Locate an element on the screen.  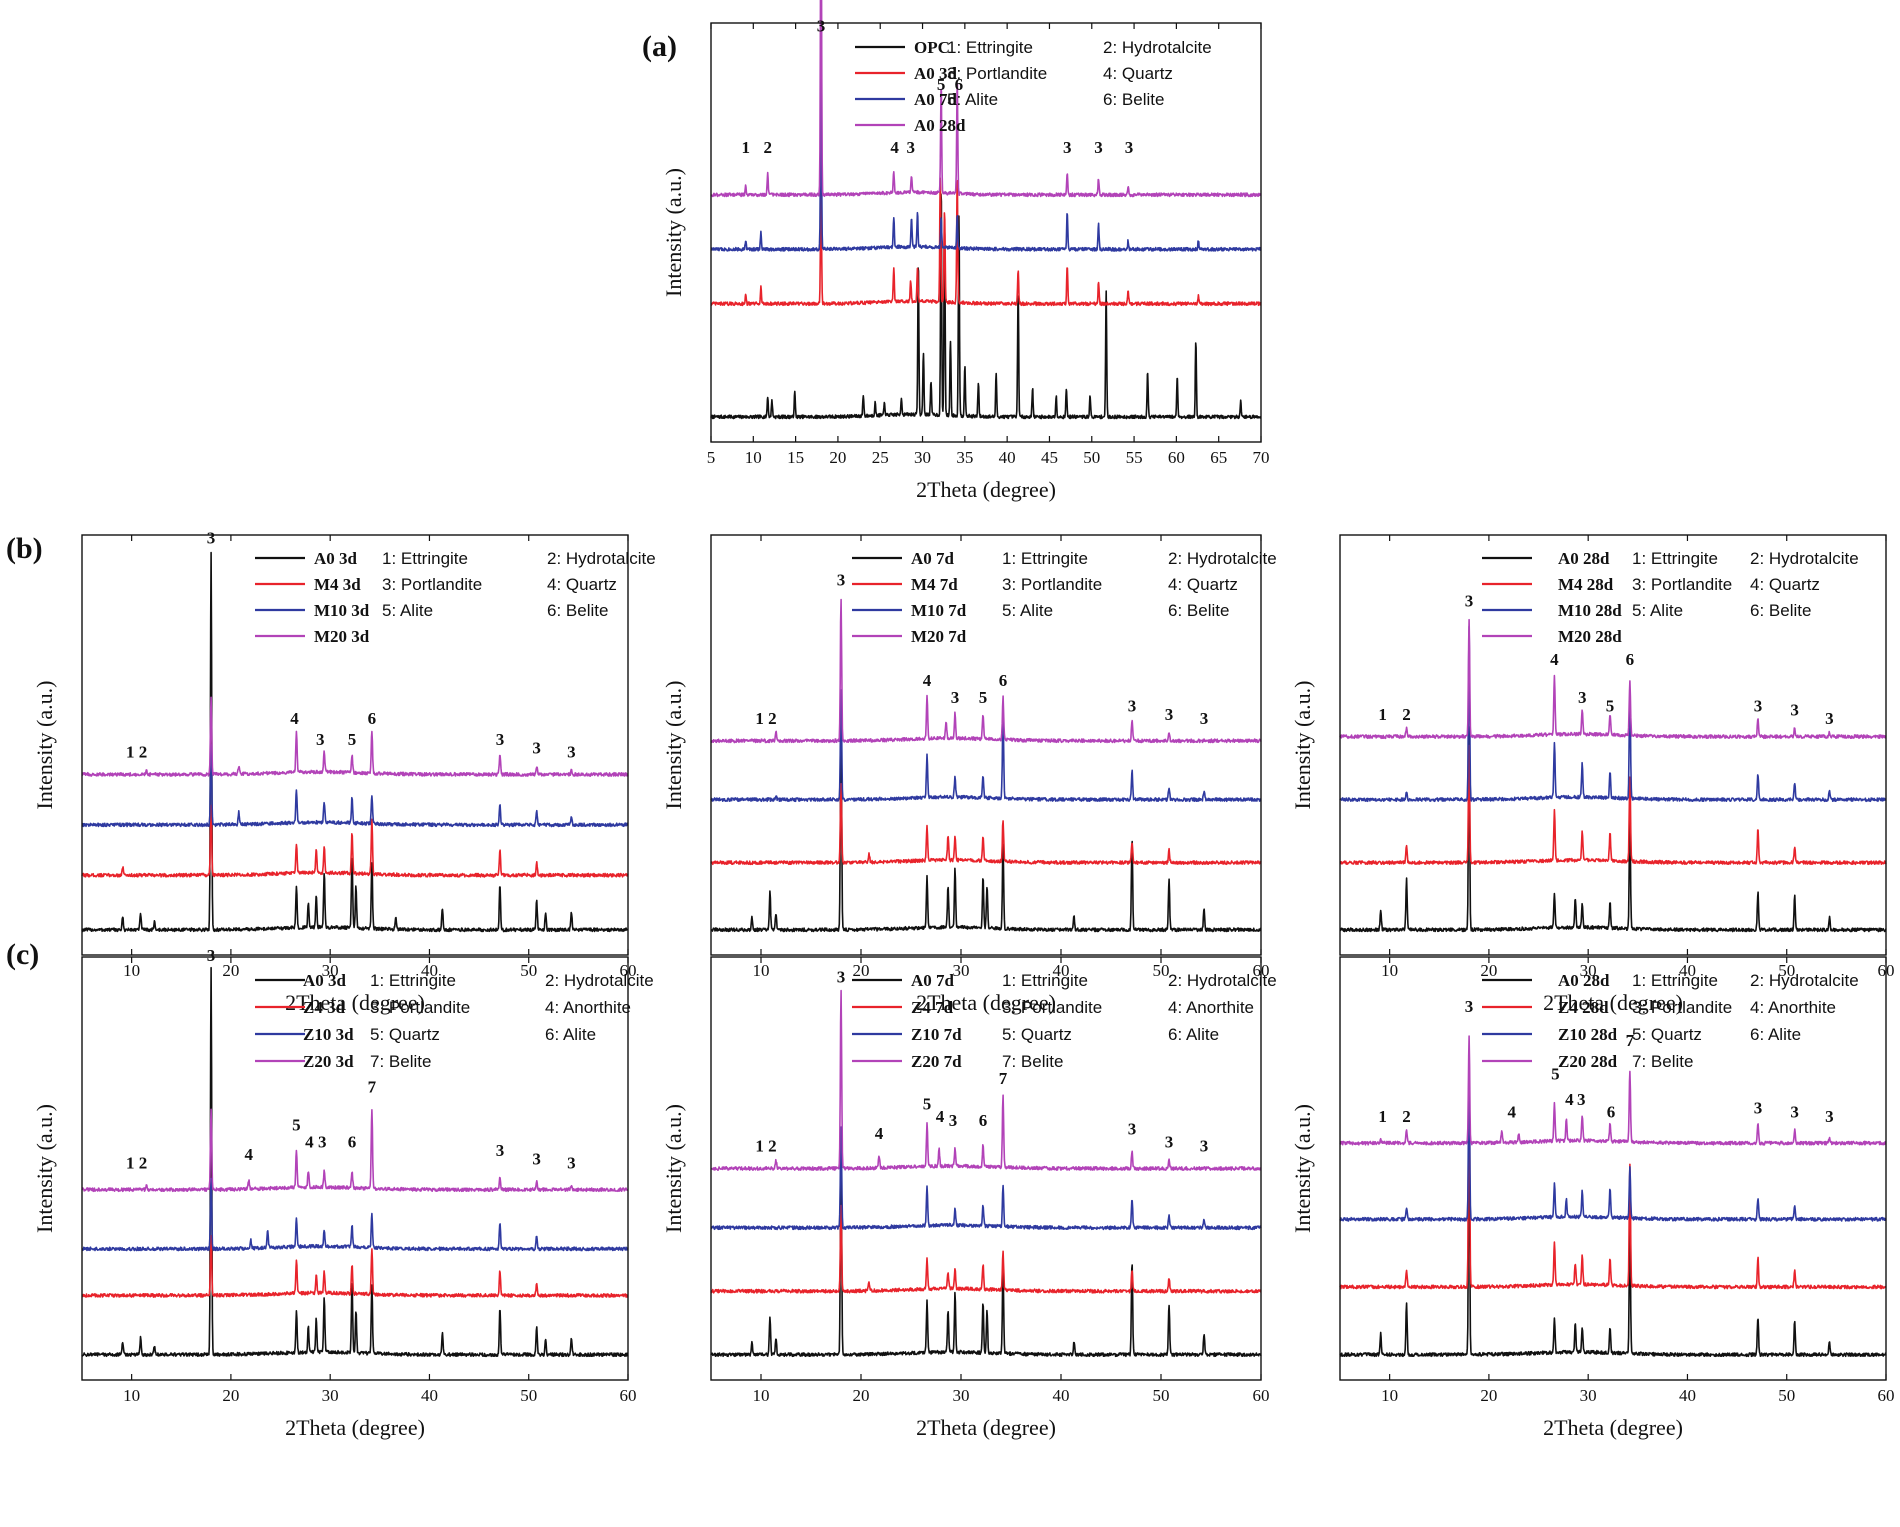
x-tick-label: 5 is located at coordinates (711, 457).